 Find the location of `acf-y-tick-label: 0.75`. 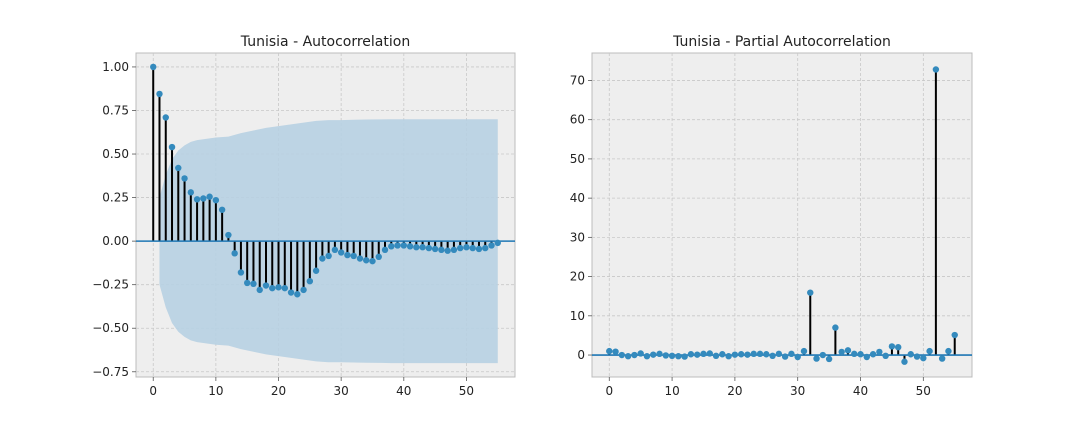

acf-y-tick-label: 0.75 is located at coordinates (115, 110).